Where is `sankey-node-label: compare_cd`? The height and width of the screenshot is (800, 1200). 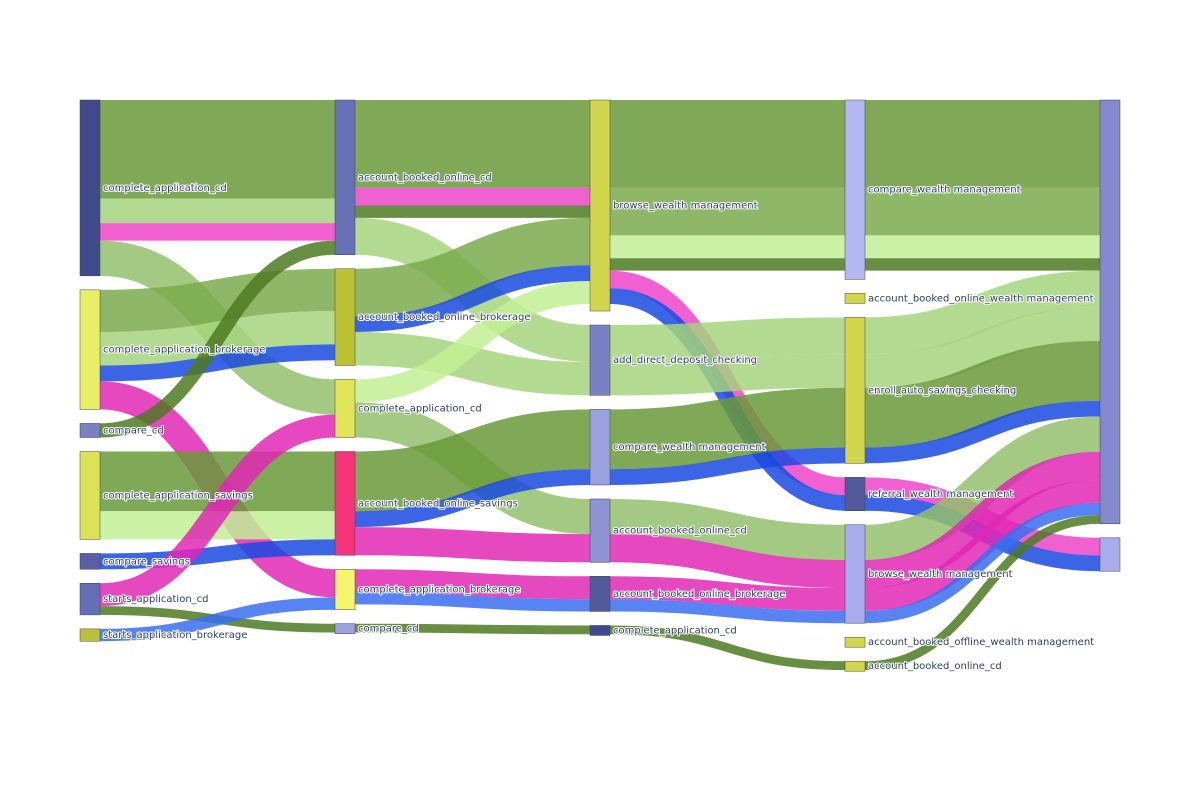
sankey-node-label: compare_cd is located at coordinates (133, 430).